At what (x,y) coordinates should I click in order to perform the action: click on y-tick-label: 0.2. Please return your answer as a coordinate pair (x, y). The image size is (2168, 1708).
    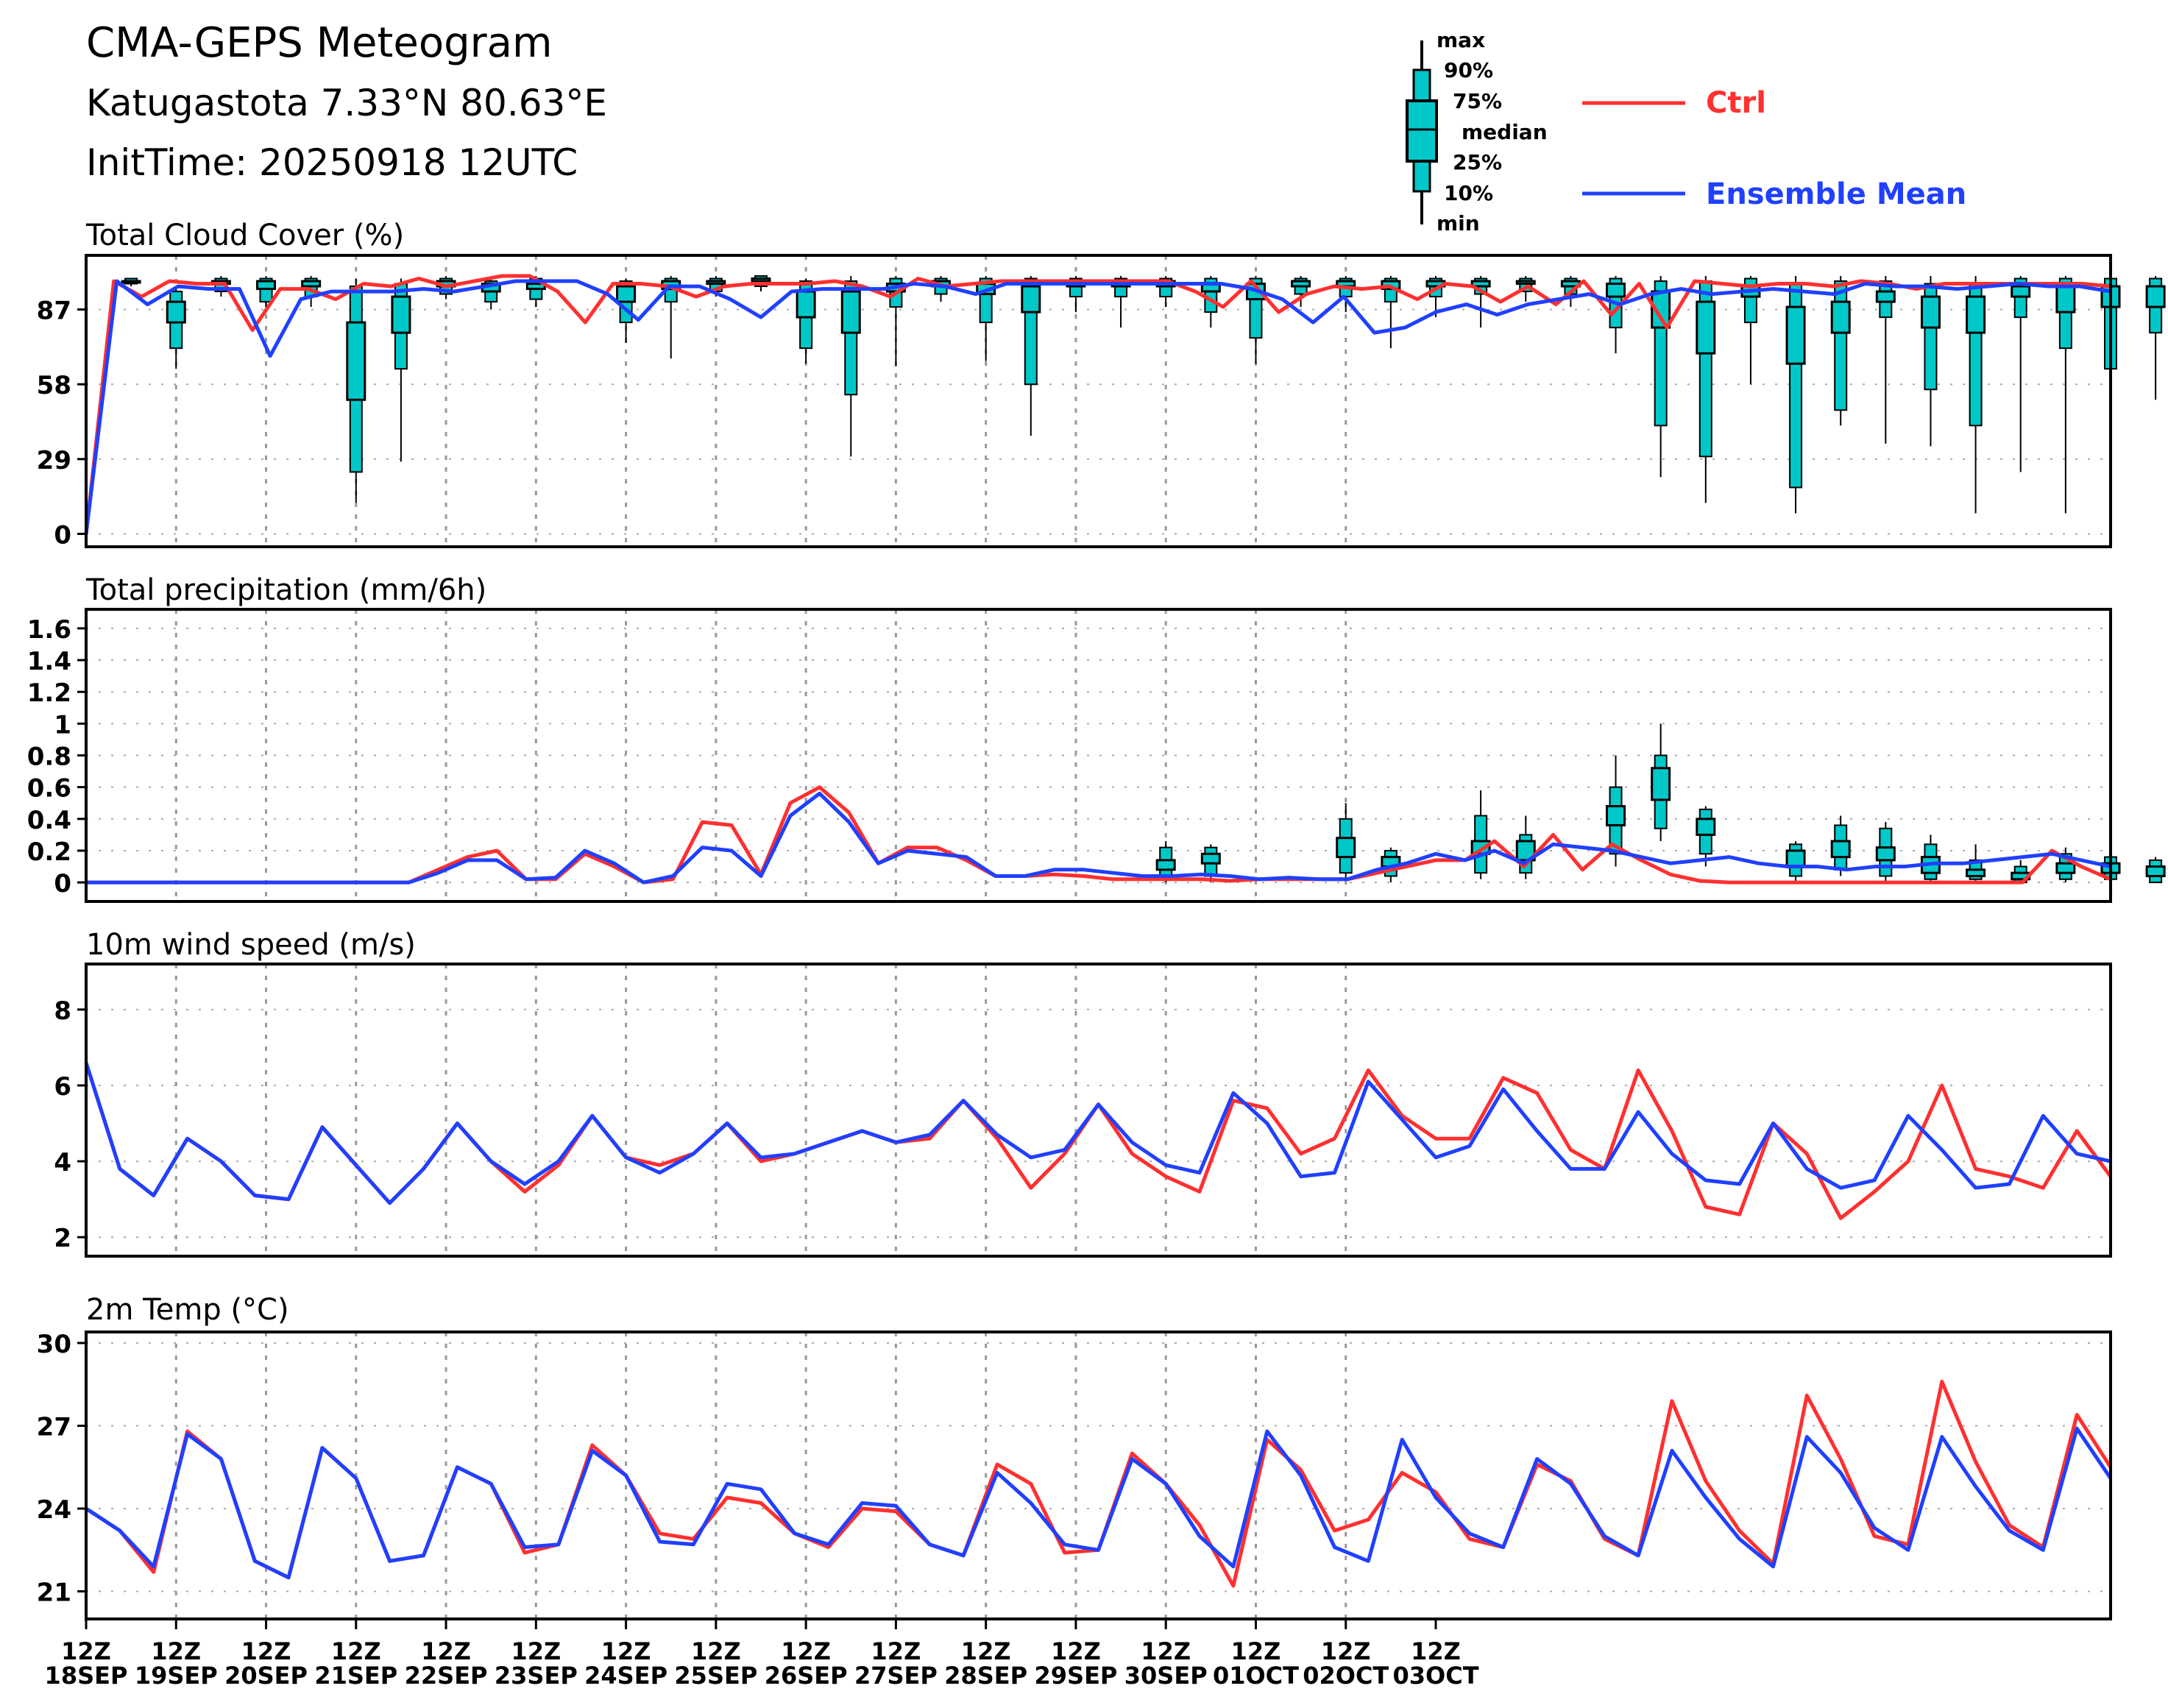
    Looking at the image, I should click on (49, 852).